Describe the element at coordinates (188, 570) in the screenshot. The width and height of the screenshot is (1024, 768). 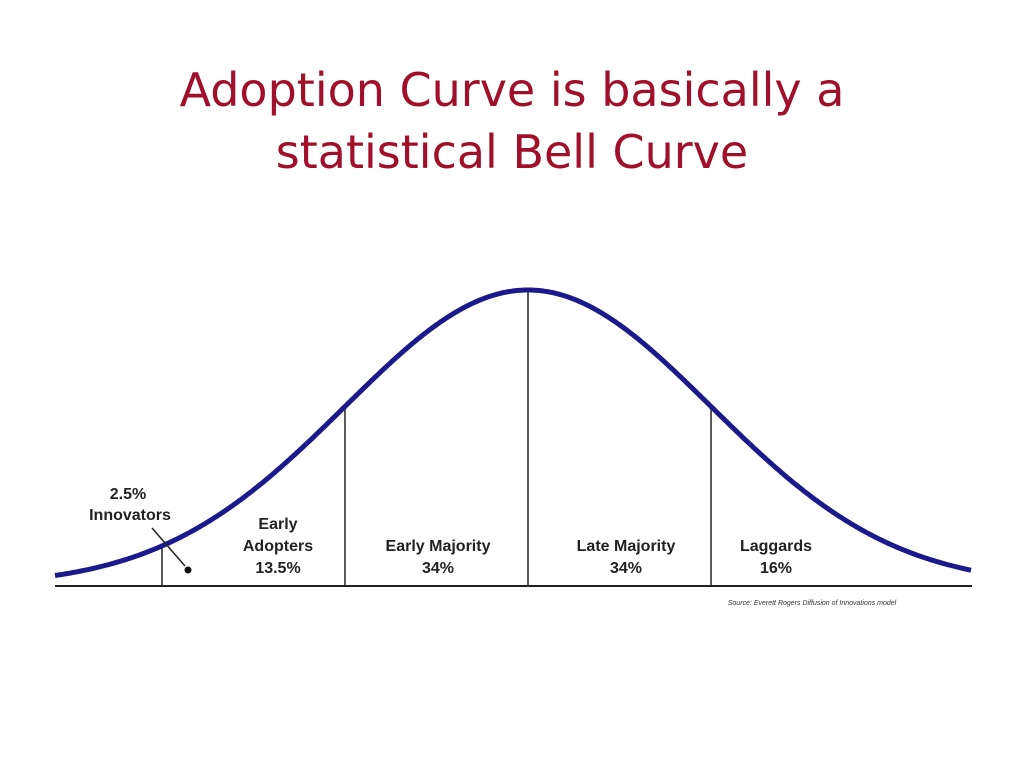
I see `innovators-pointer-dot` at that location.